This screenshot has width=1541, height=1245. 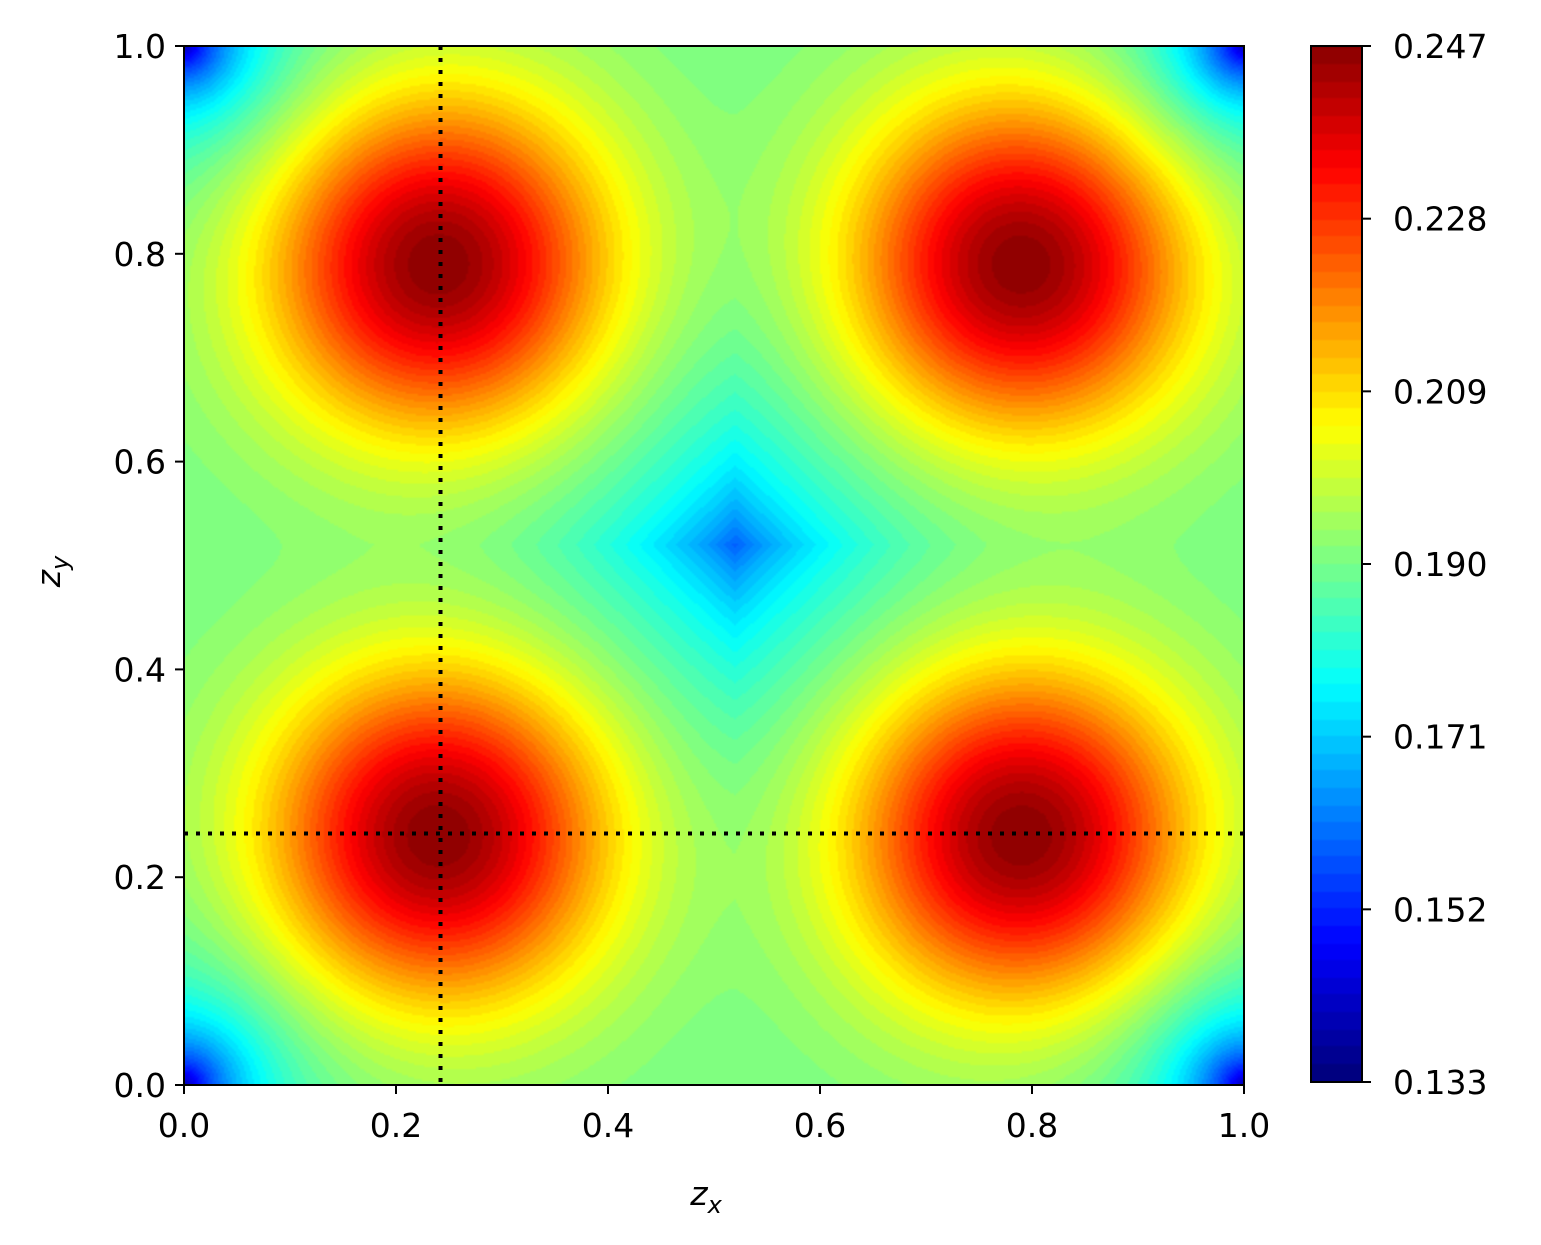 What do you see at coordinates (1244, 1125) in the screenshot?
I see `x-tick-label: 1.0` at bounding box center [1244, 1125].